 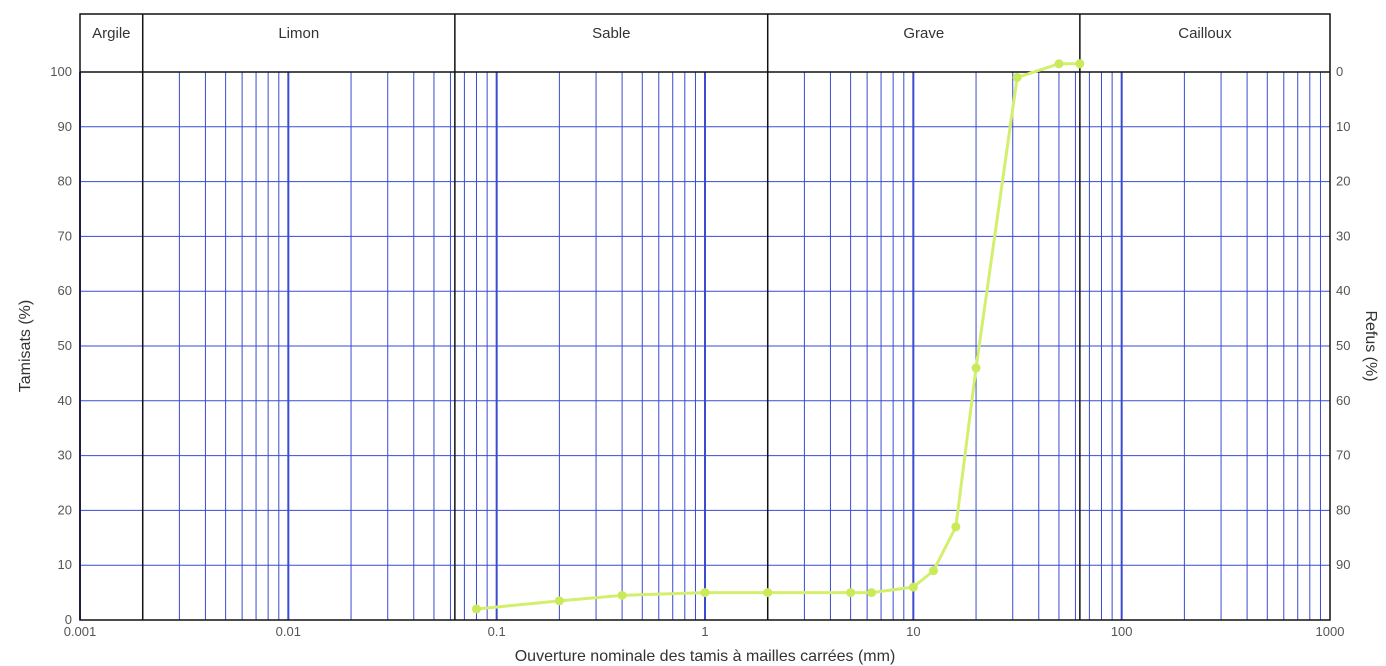 What do you see at coordinates (61, 71) in the screenshot?
I see `y-tick-label: 100` at bounding box center [61, 71].